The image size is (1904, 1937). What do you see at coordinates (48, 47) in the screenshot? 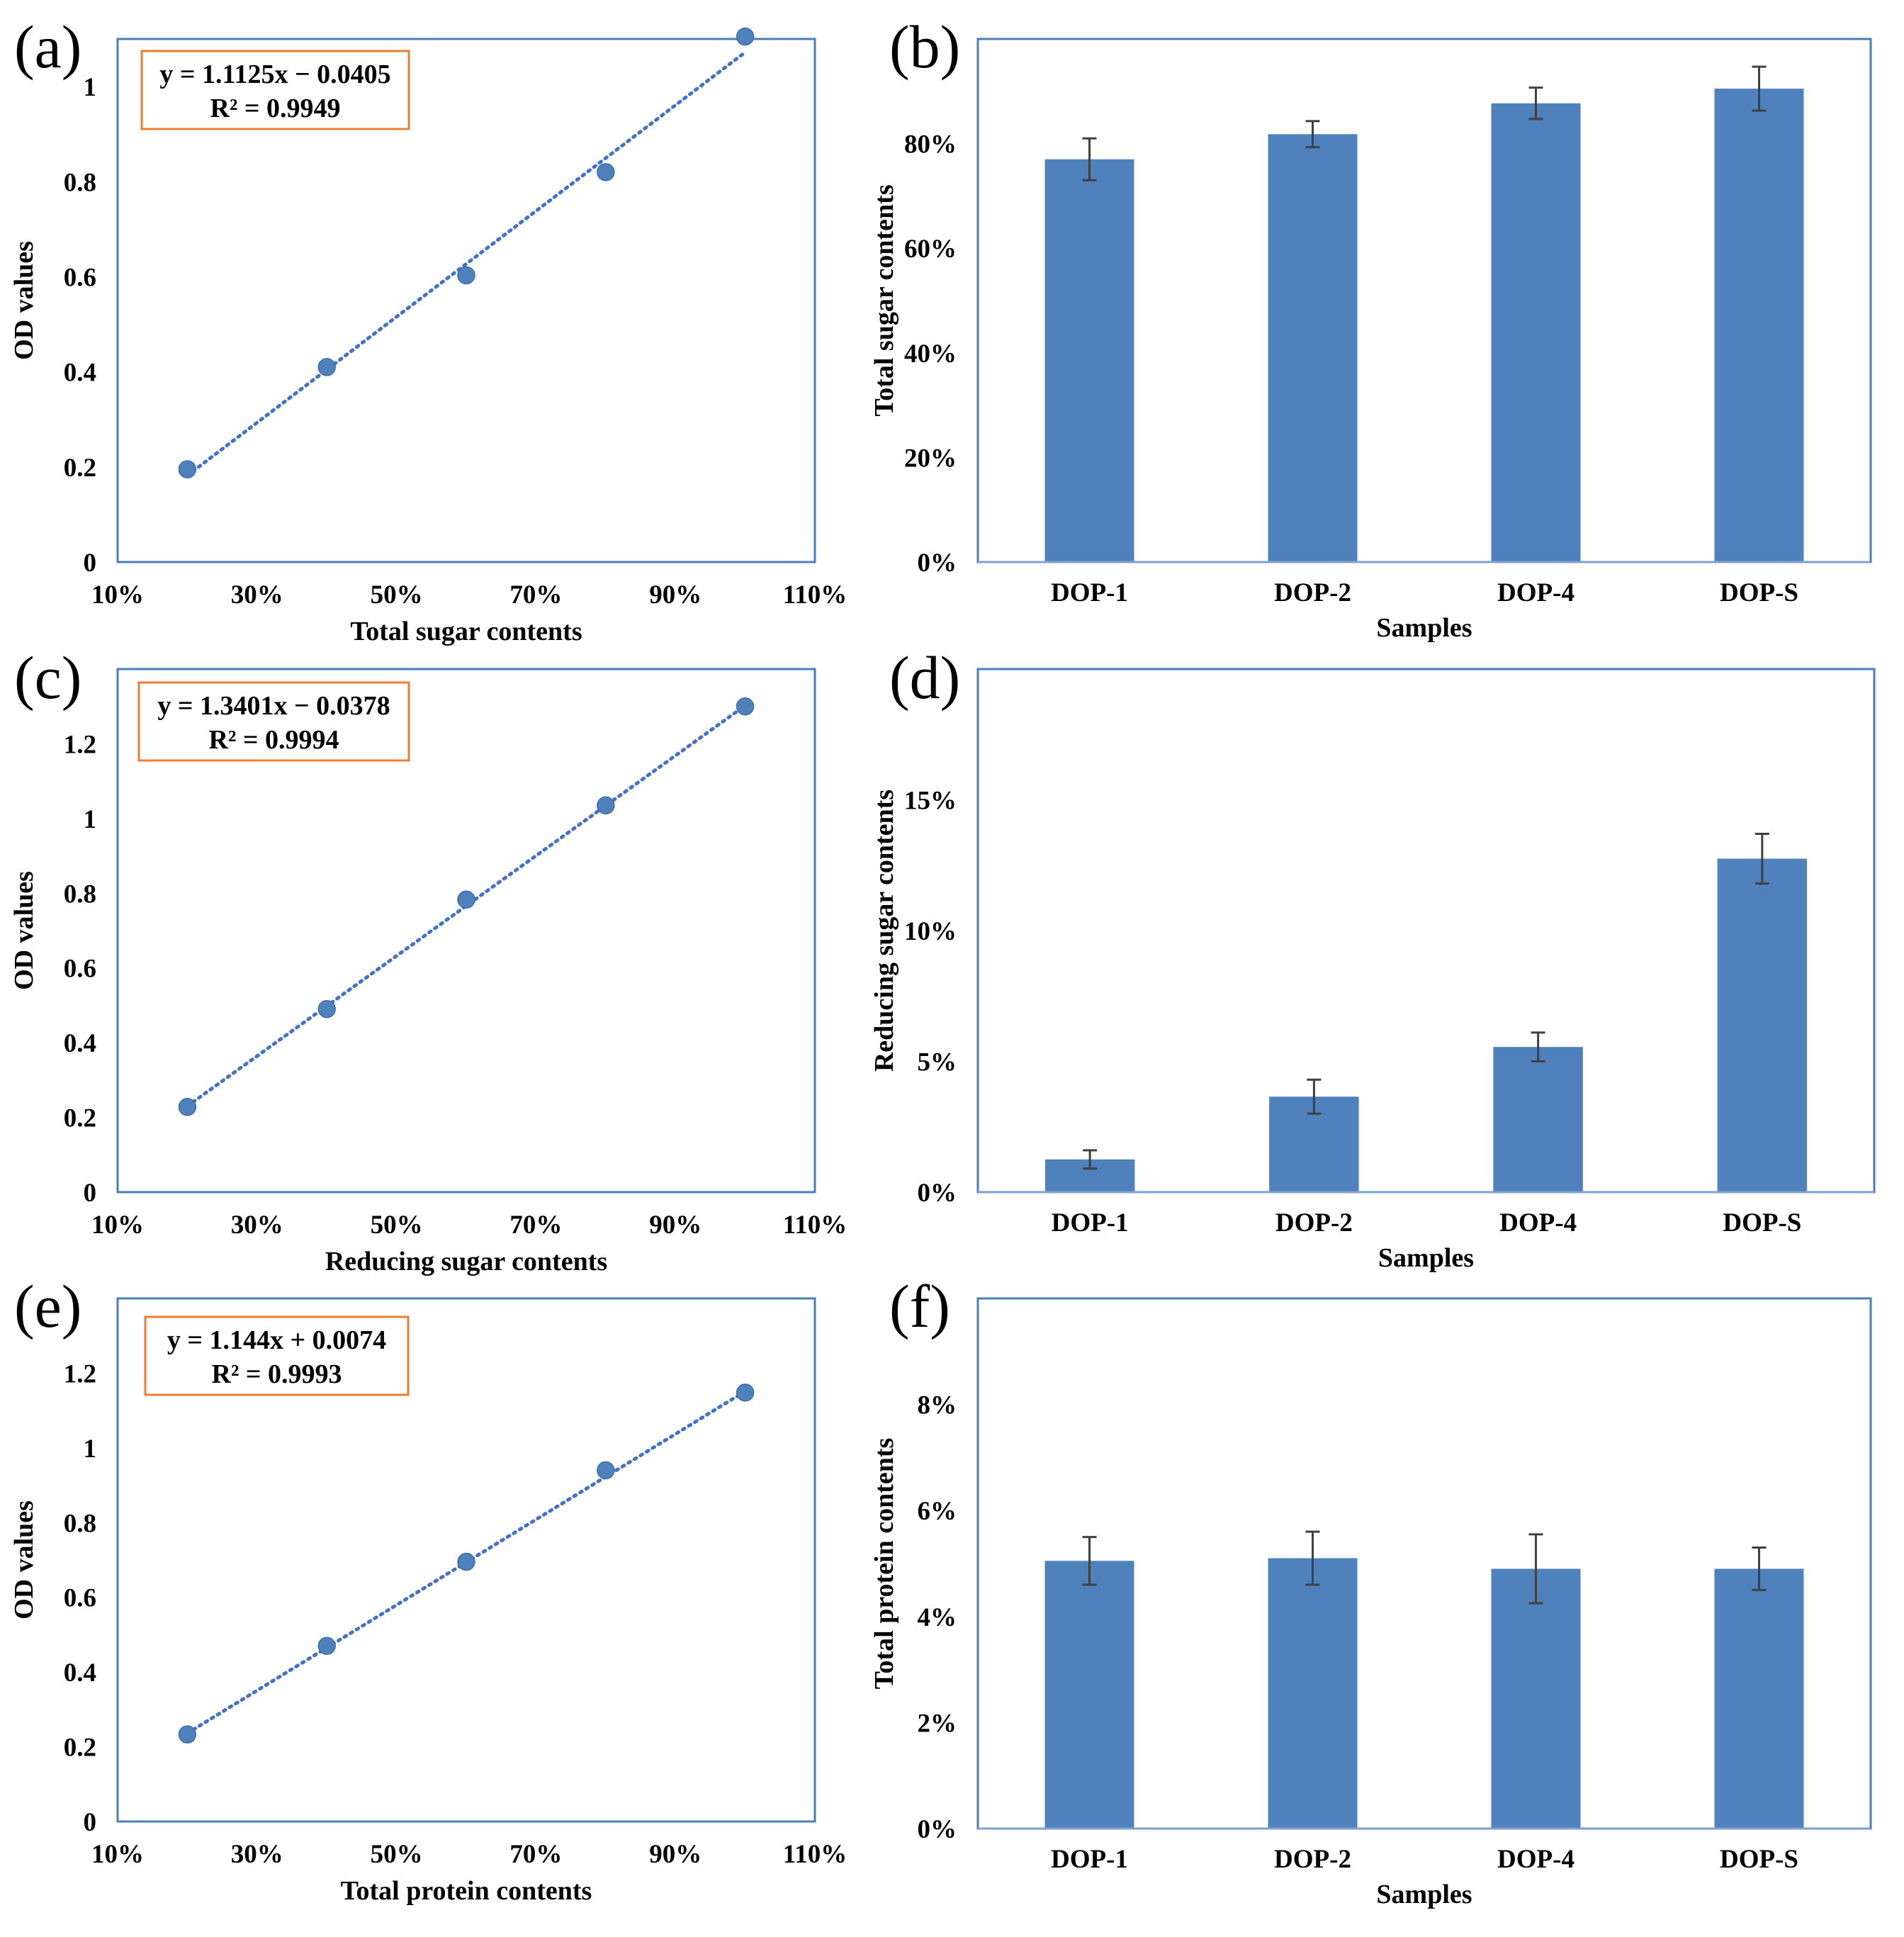
I see `panel-label: (a)` at bounding box center [48, 47].